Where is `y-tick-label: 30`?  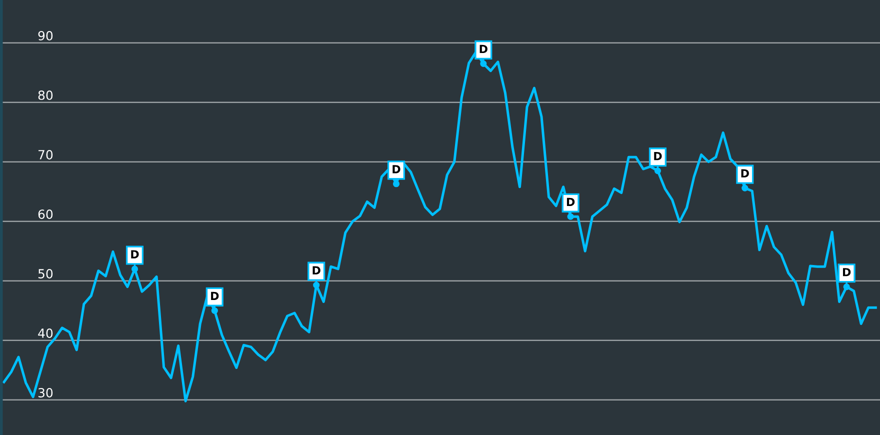
y-tick-label: 30 is located at coordinates (45, 393).